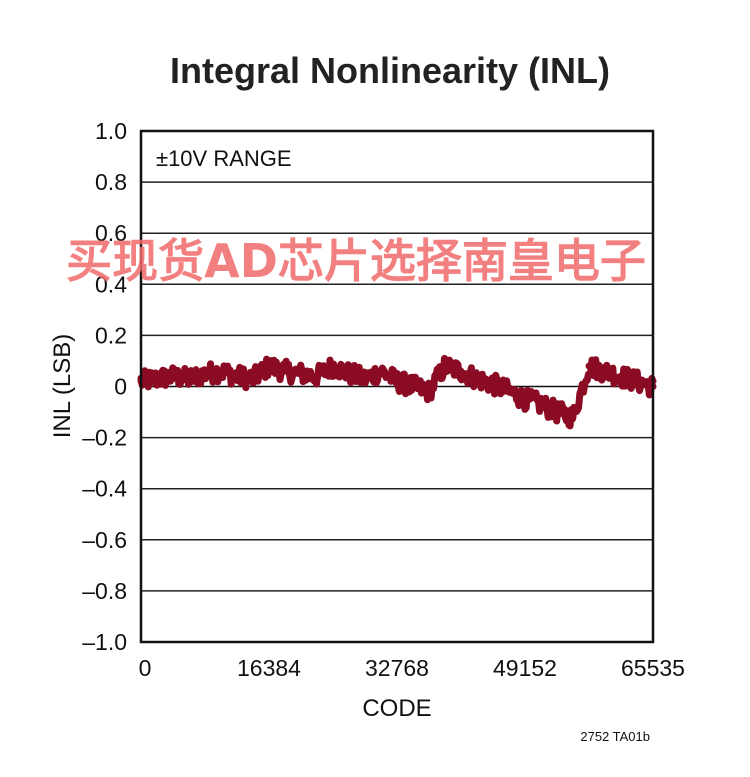 This screenshot has height=777, width=750. Describe the element at coordinates (145, 668) in the screenshot. I see `x-tick-label: 0` at that location.